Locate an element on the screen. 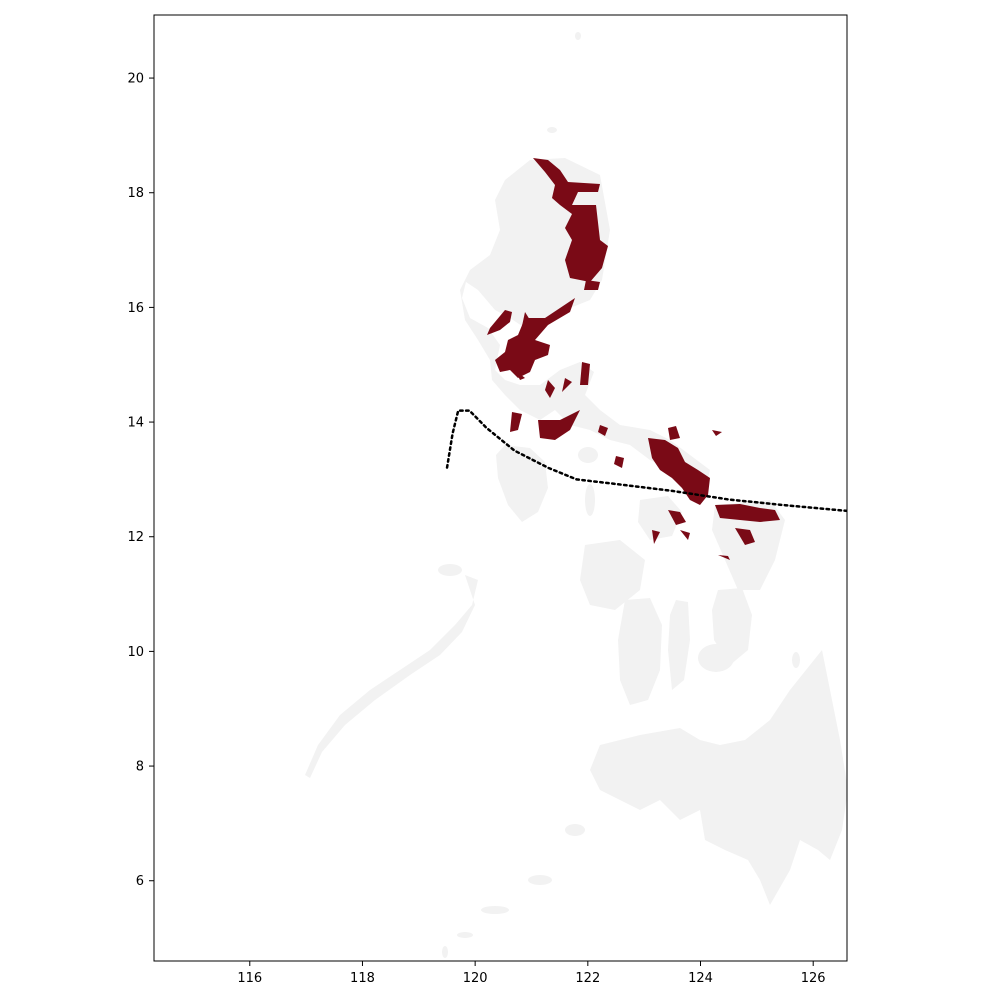 The image size is (1000, 1000). y-tick-label: 14 is located at coordinates (135, 423).